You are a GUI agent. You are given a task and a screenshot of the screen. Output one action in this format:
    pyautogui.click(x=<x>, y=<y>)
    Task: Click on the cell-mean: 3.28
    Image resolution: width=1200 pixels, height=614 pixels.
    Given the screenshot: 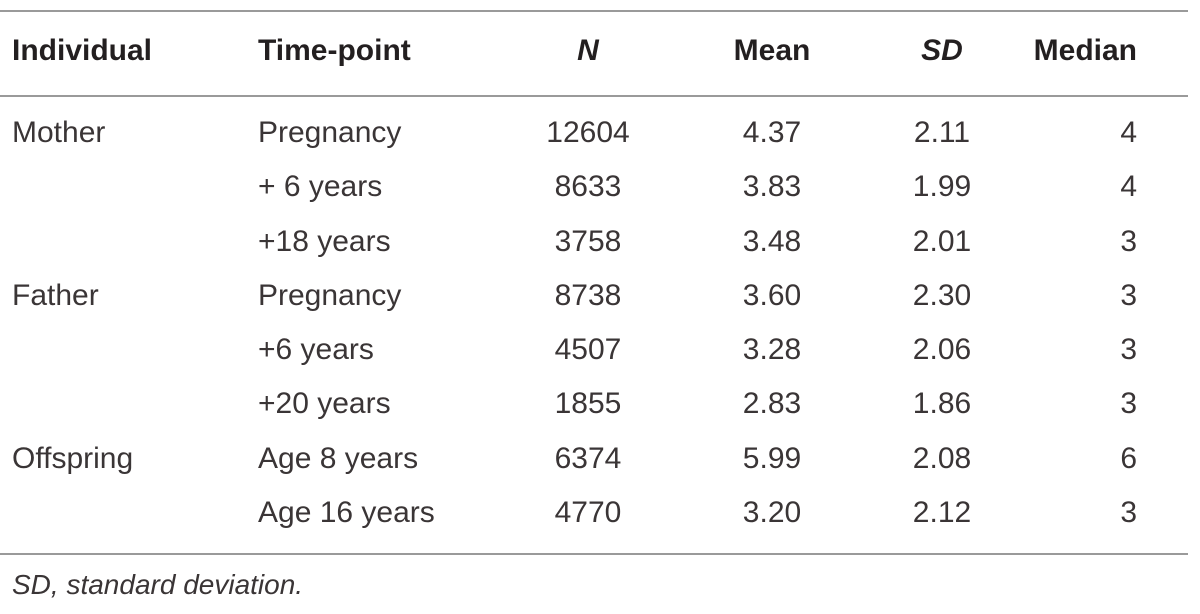 What is the action you would take?
    pyautogui.click(x=772, y=350)
    